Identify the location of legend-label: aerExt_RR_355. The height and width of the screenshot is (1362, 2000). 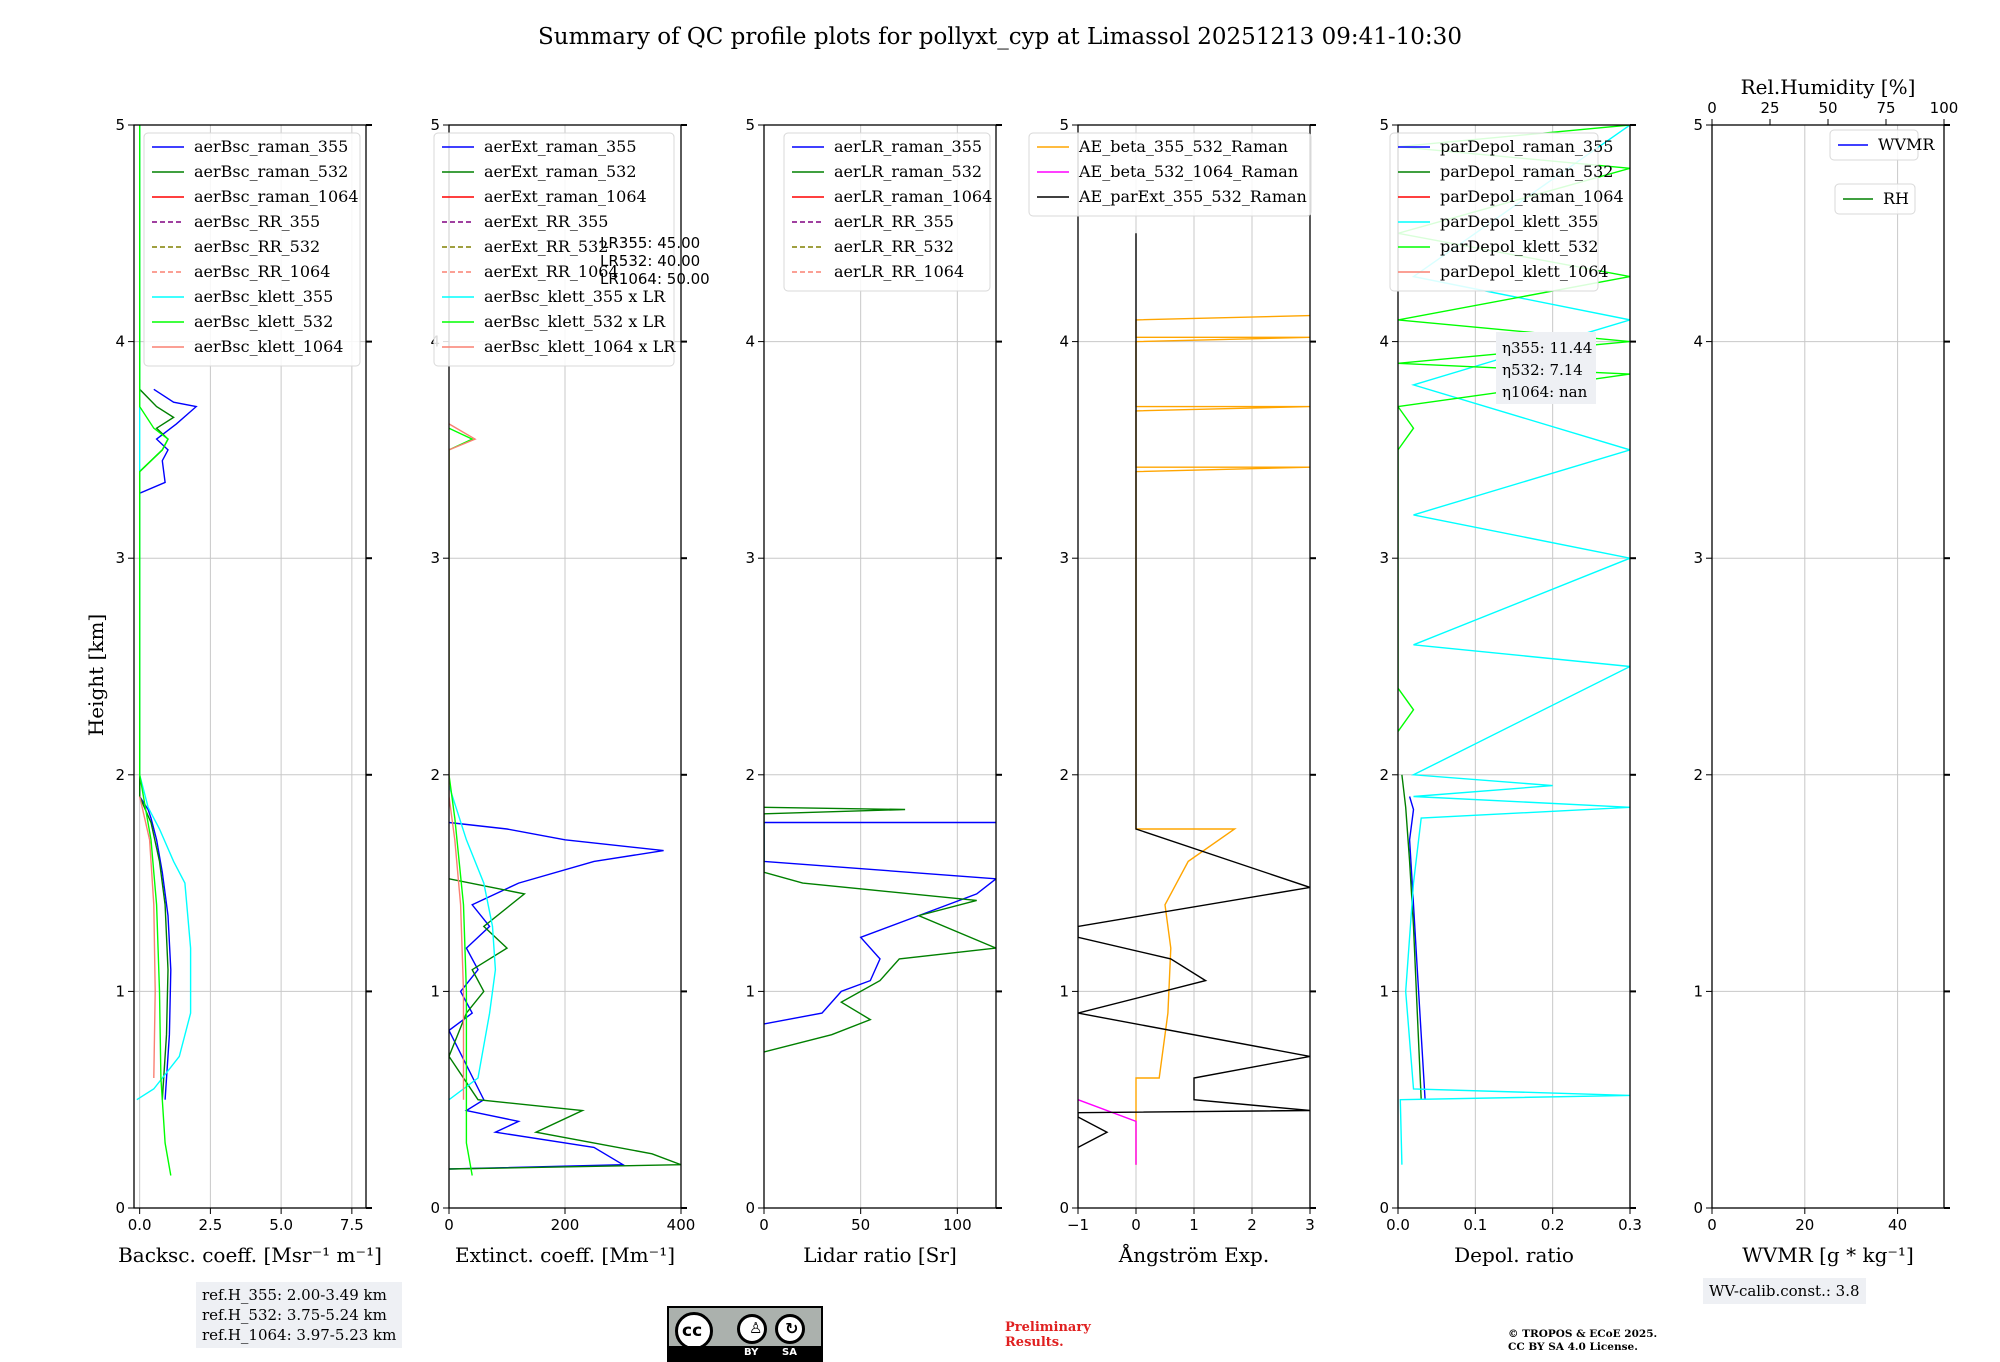
(546, 221).